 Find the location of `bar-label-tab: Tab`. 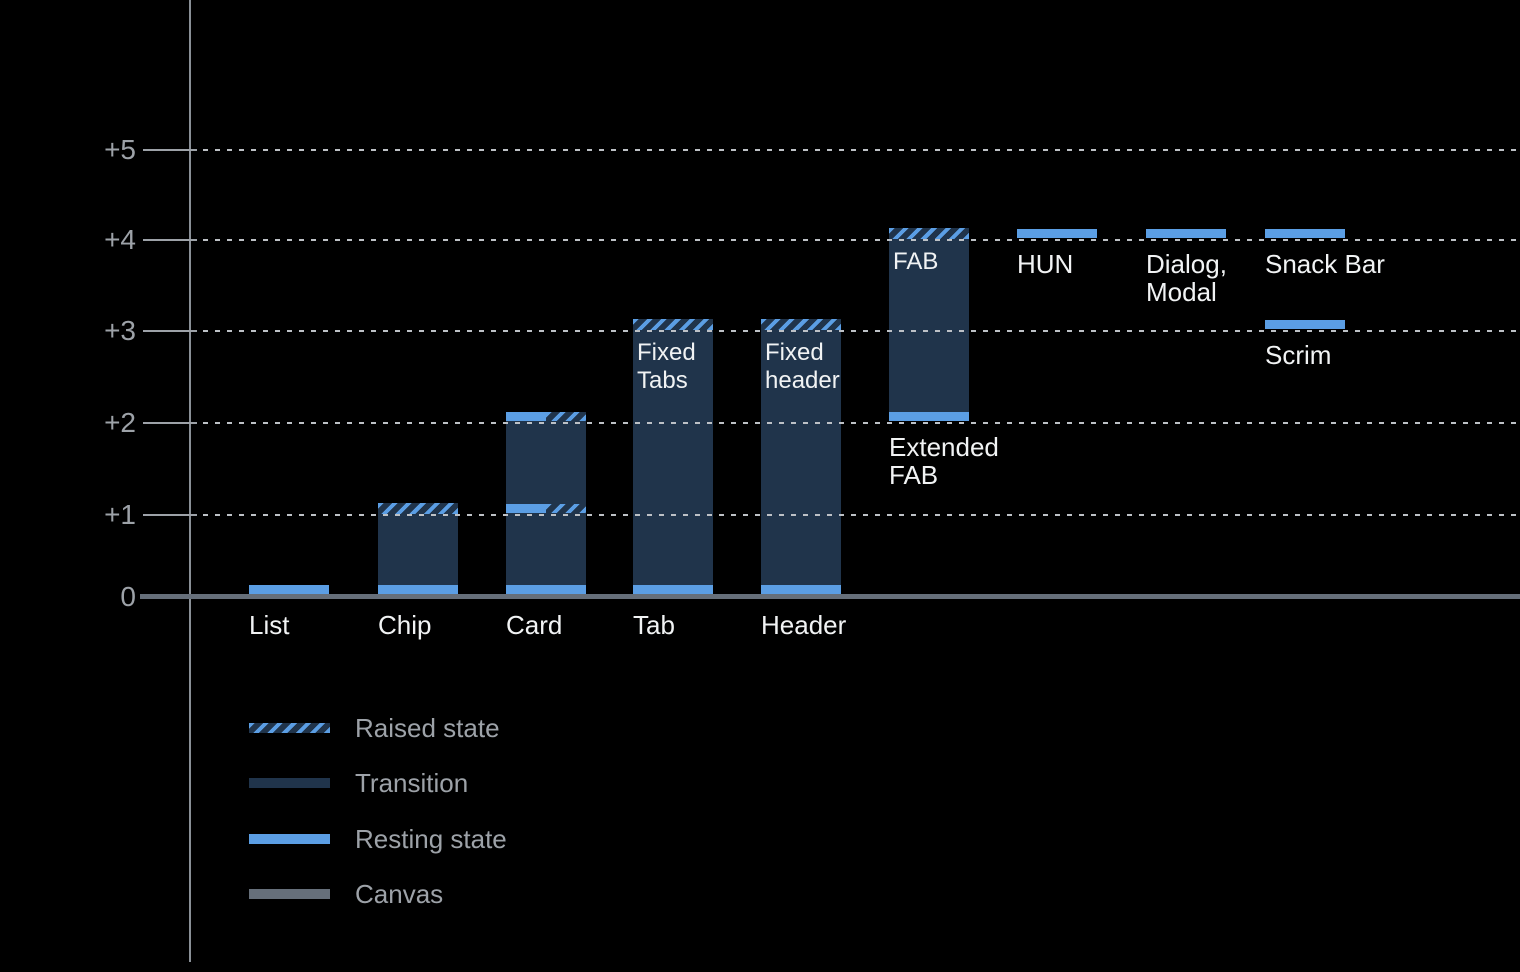

bar-label-tab: Tab is located at coordinates (654, 625).